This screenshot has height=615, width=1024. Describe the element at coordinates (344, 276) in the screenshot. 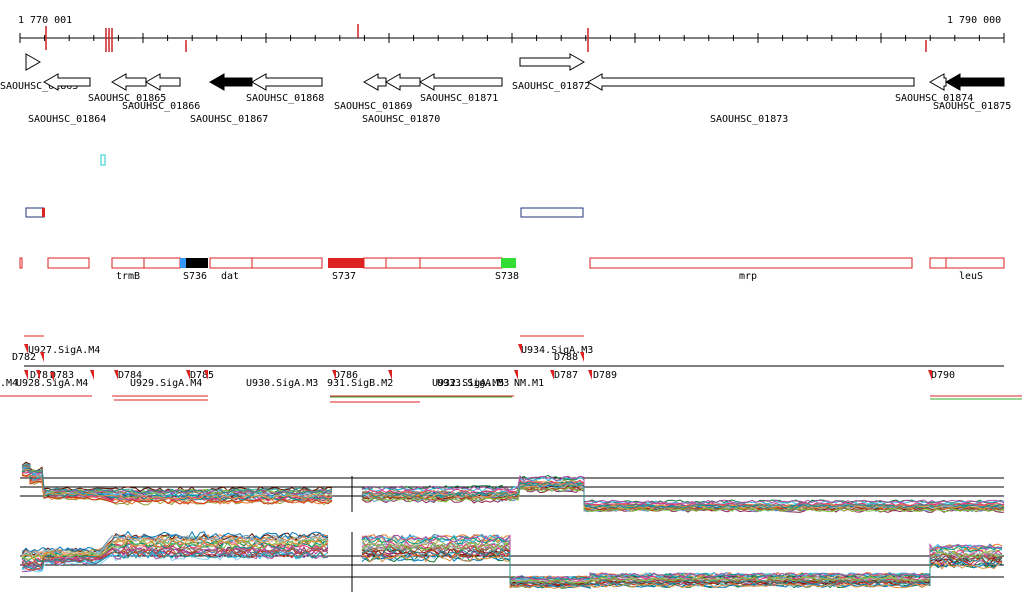

I see `operon-label: S737` at that location.